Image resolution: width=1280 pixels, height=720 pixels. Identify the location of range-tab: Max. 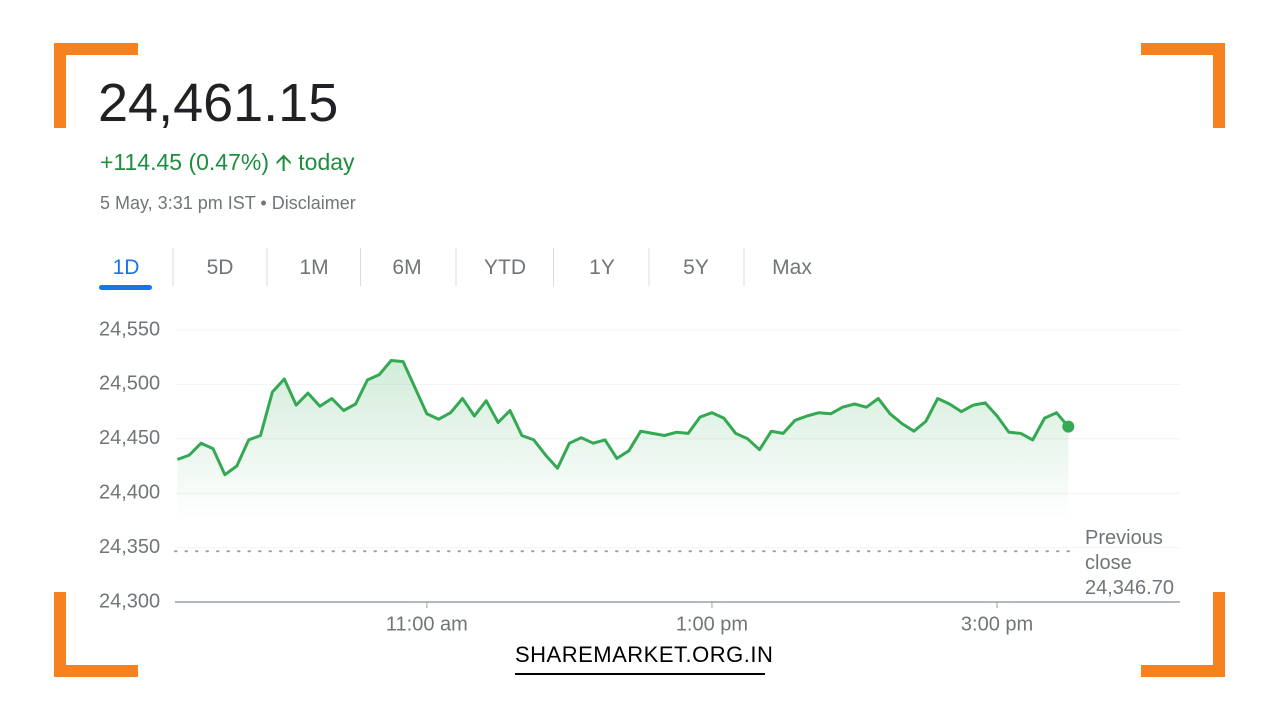
(792, 267).